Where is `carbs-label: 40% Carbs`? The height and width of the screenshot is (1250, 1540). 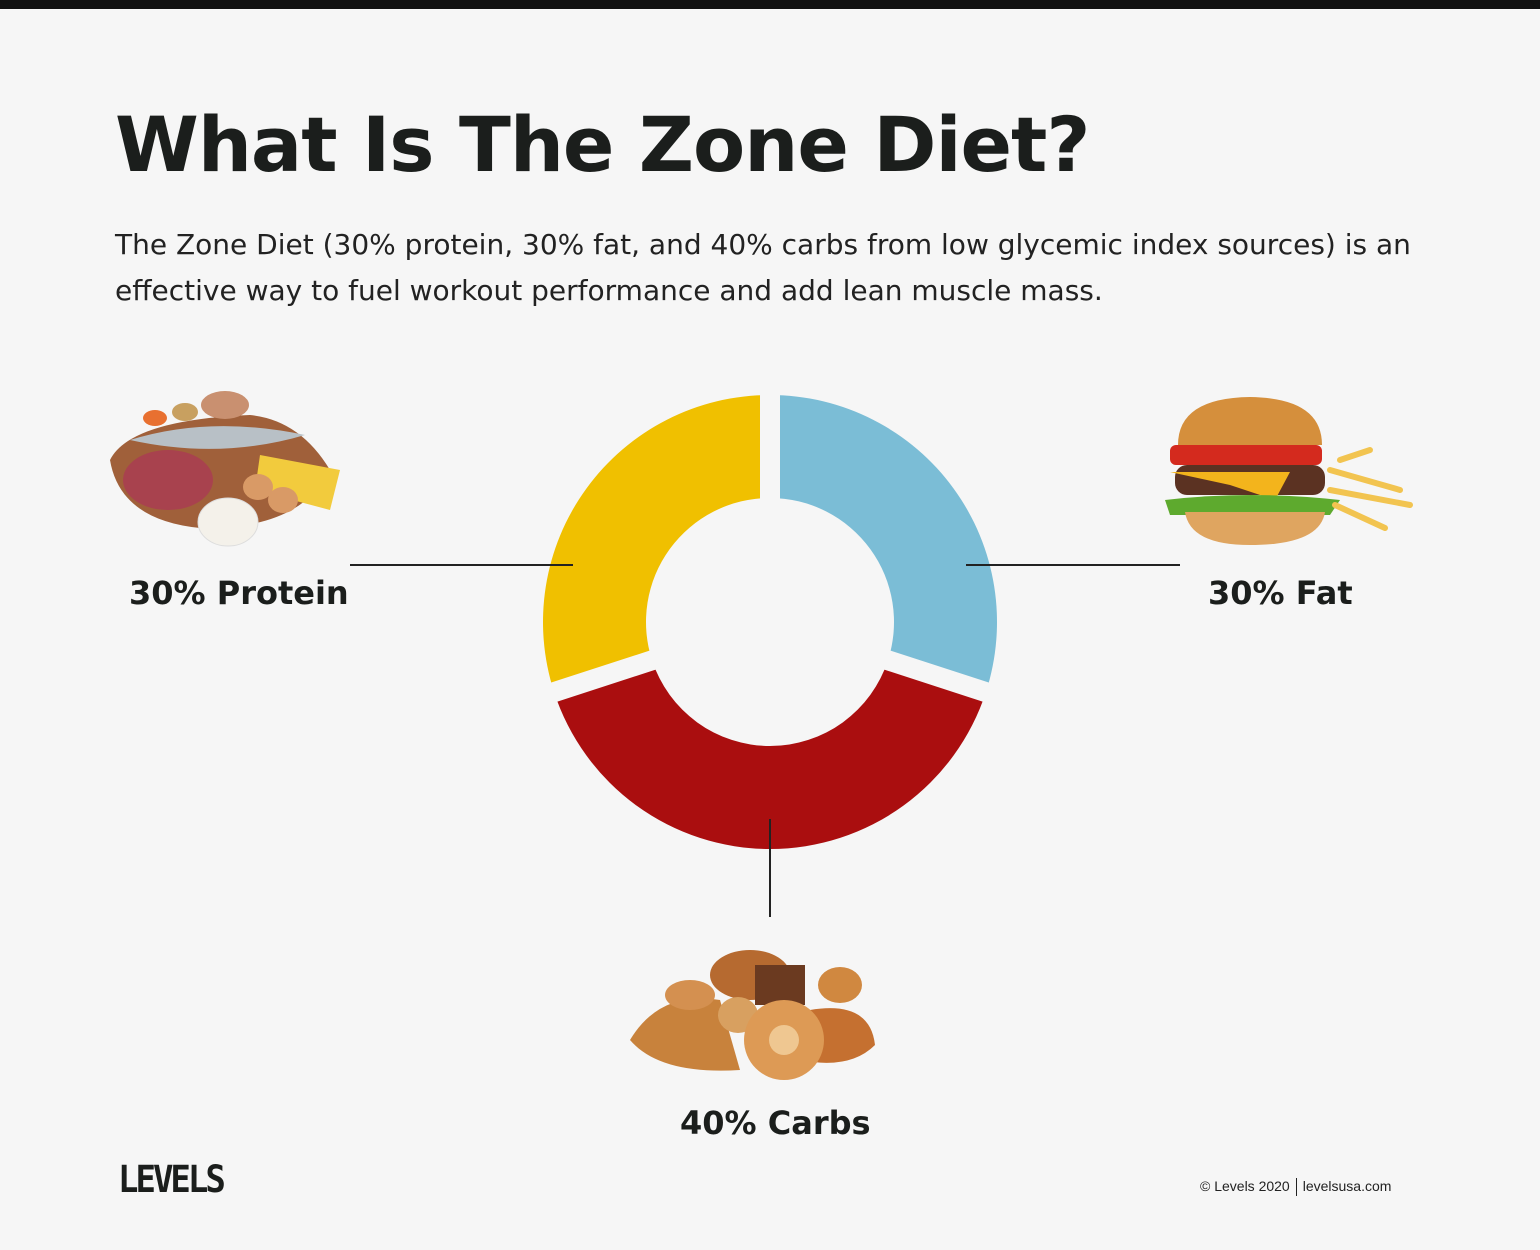
carbs-label: 40% Carbs is located at coordinates (775, 1123).